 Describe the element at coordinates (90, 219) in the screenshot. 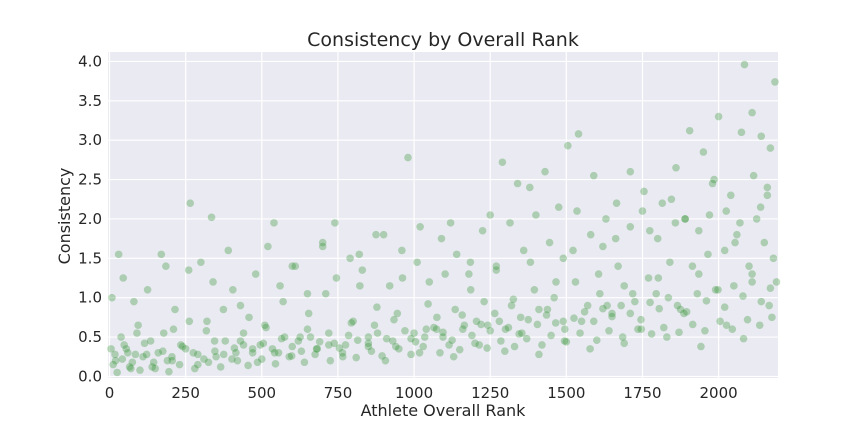

I see `y-tick-label: 2.0` at that location.